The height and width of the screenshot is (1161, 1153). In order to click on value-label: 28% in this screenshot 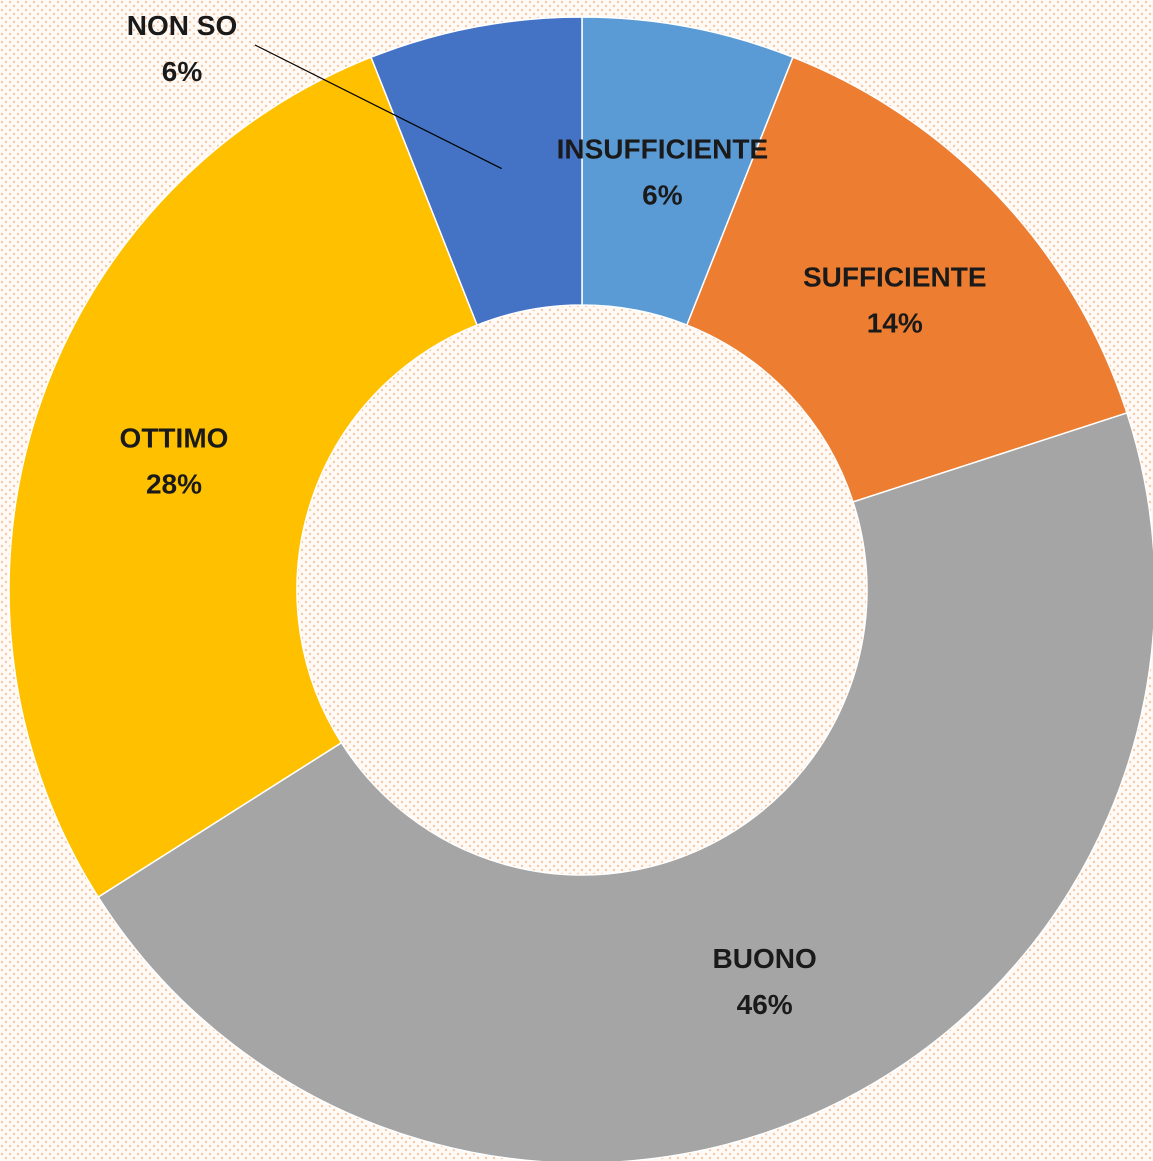, I will do `click(174, 483)`.